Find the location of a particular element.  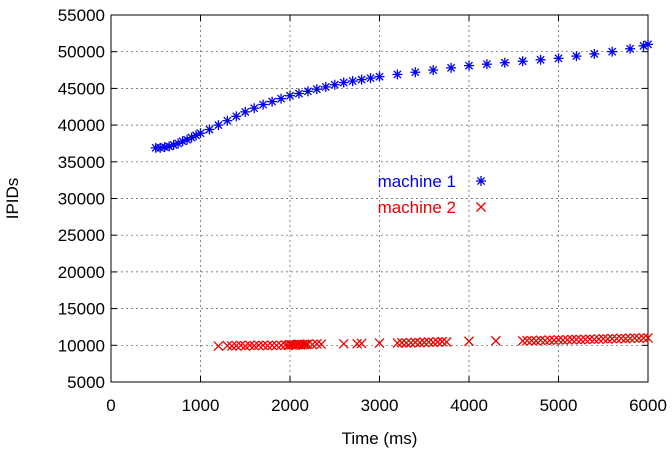

y-tick-label: 55000 is located at coordinates (81, 15).